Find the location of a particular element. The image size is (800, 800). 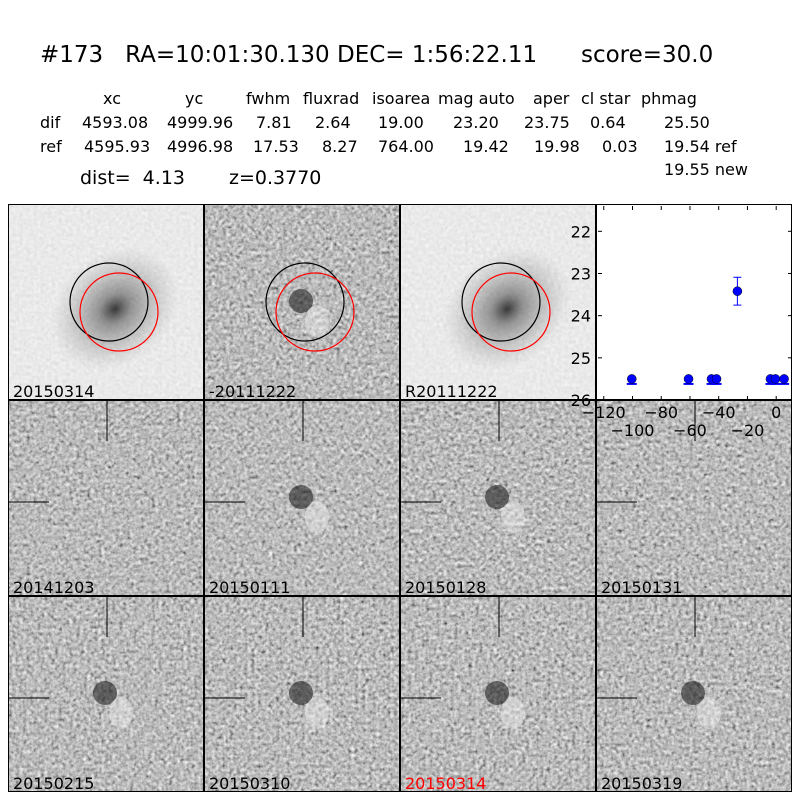

image-stamp: 20150128 is located at coordinates (498, 498).